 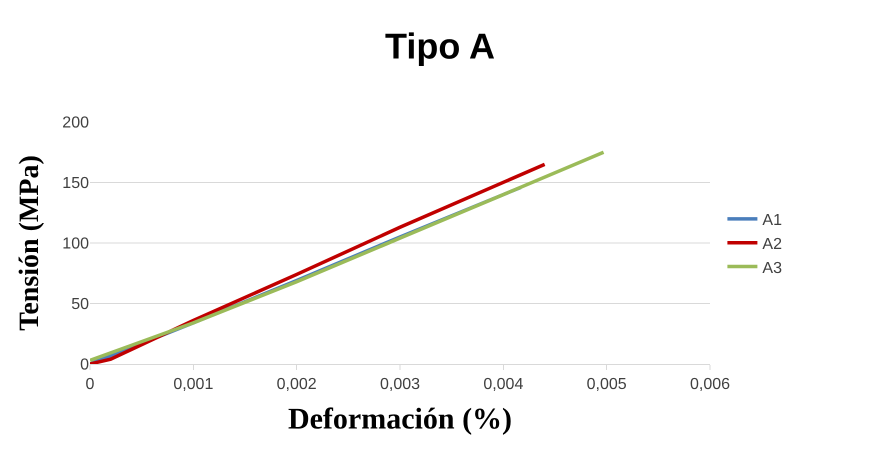 What do you see at coordinates (710, 385) in the screenshot?
I see `x-tick-label: 0,006` at bounding box center [710, 385].